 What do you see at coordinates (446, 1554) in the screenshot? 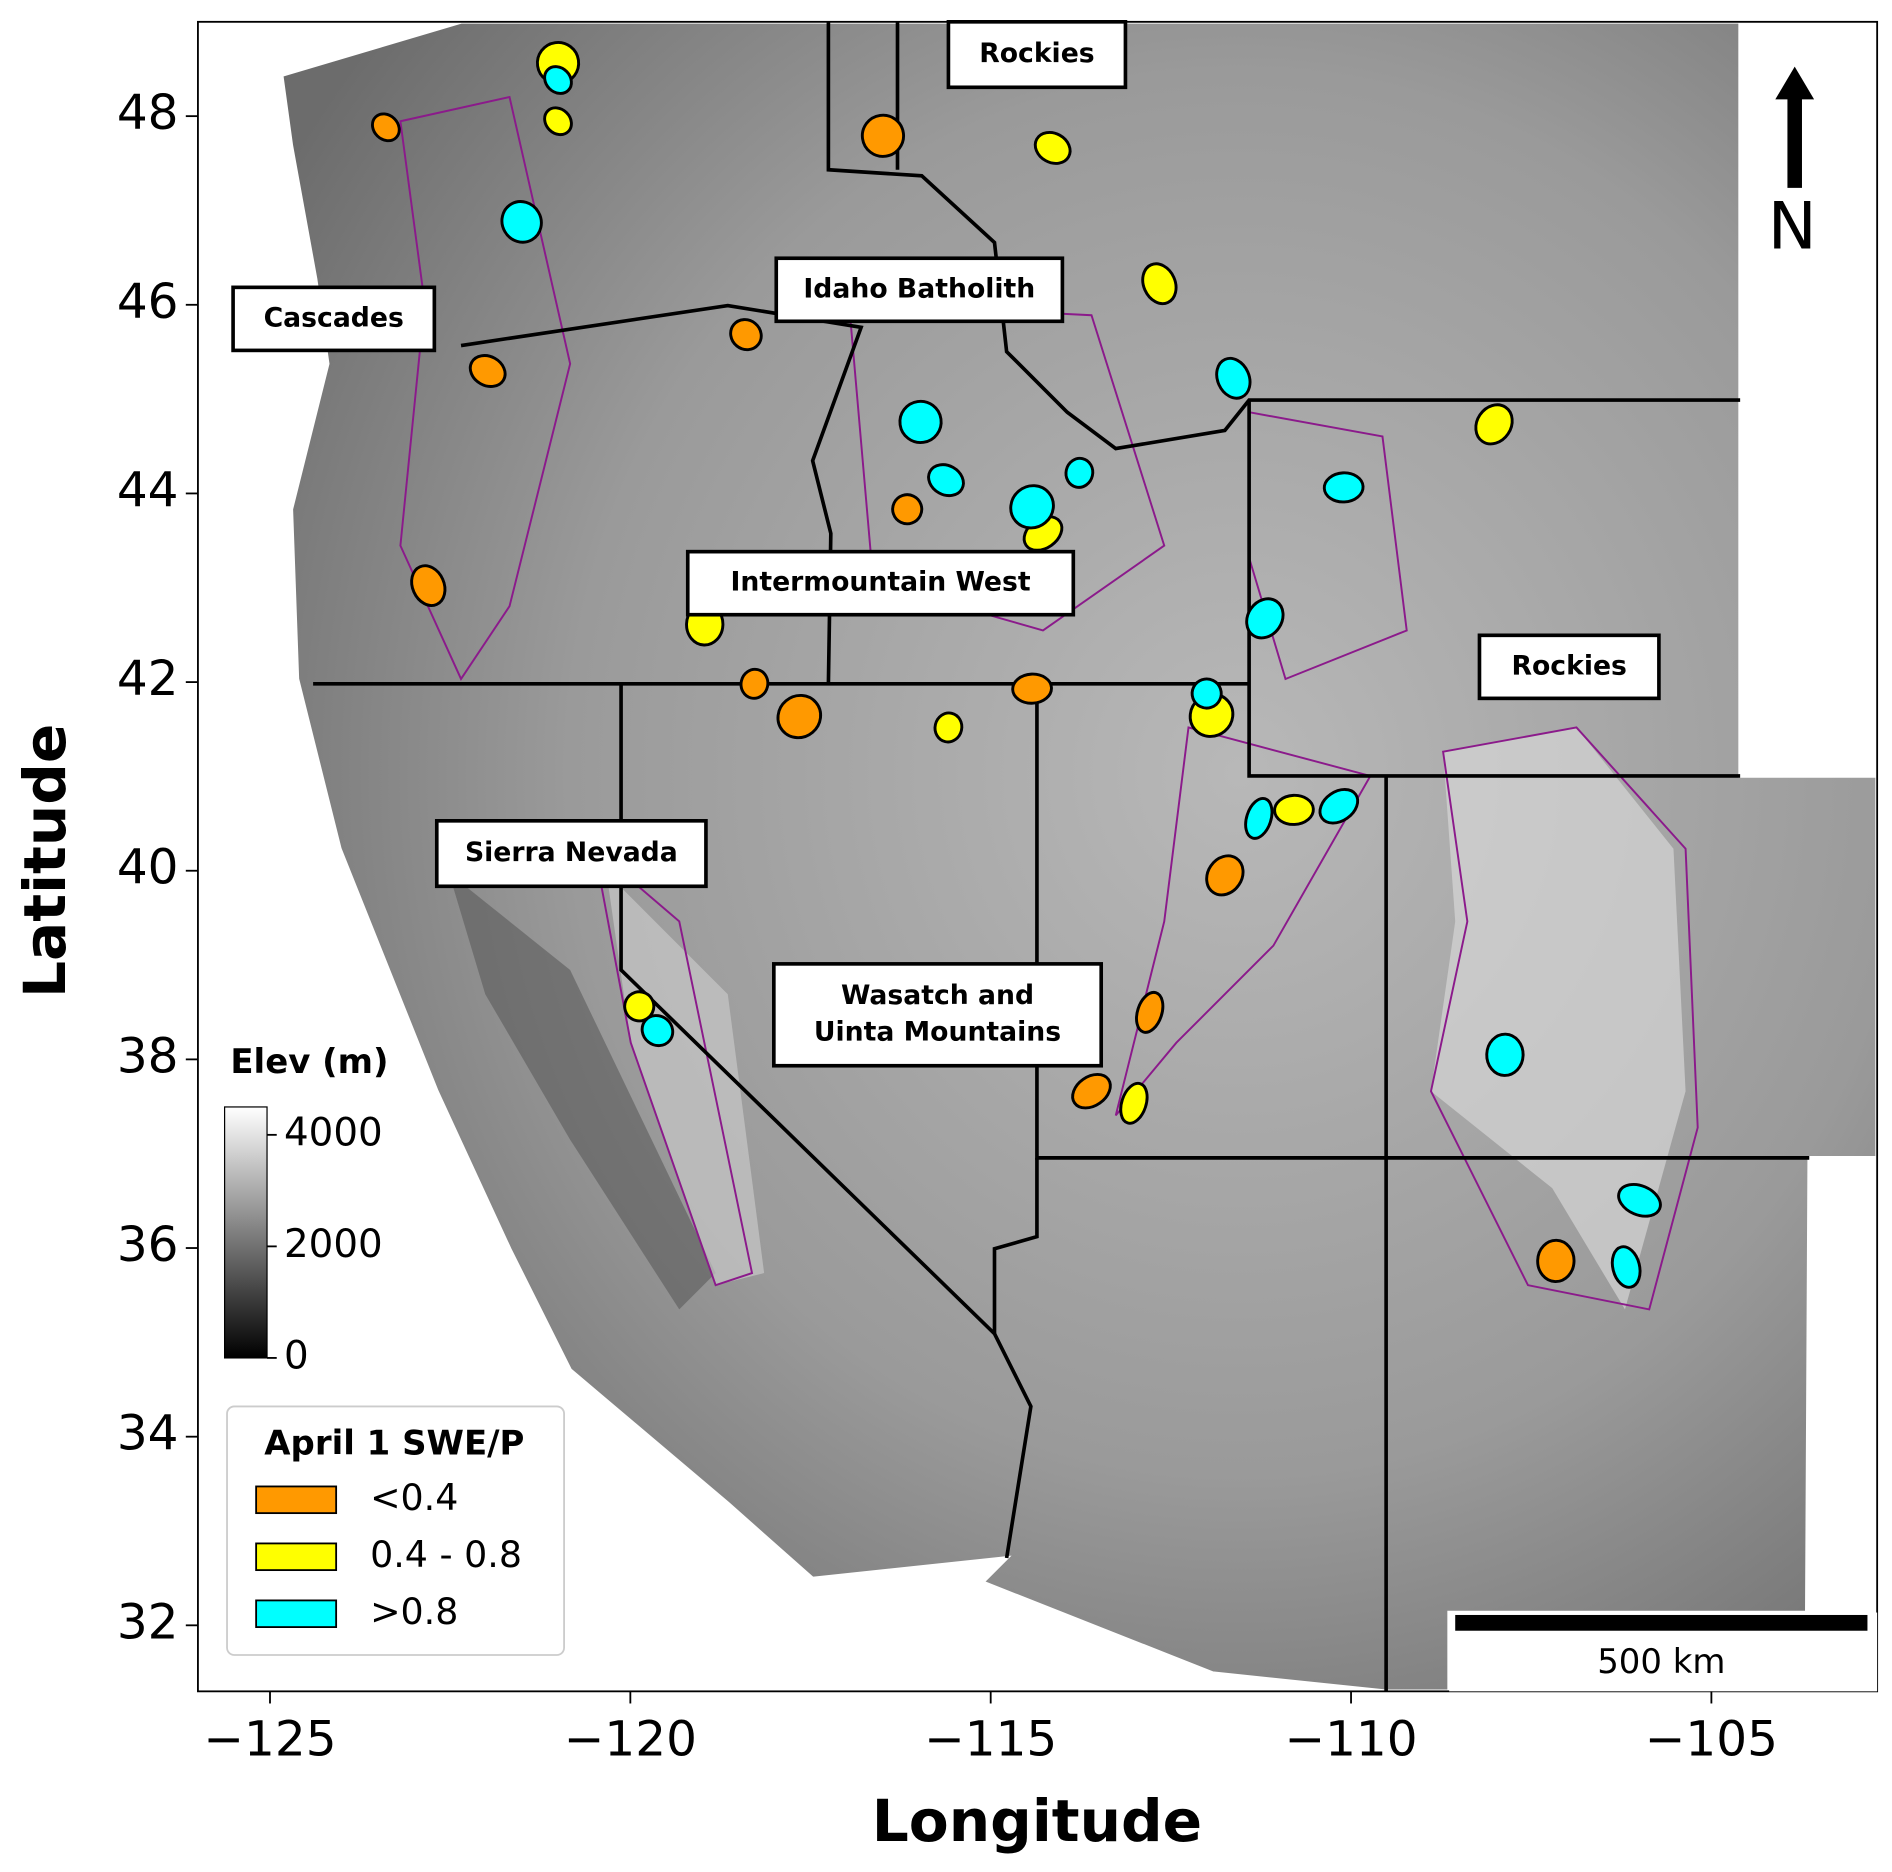
I see `legend-label: 0.4 - 0.8` at bounding box center [446, 1554].